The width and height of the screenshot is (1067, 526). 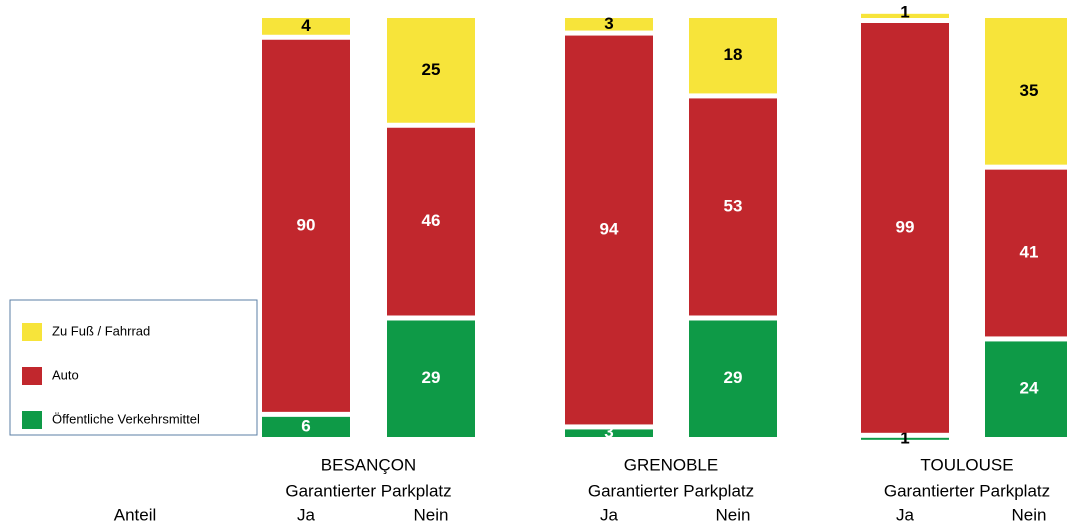 I want to click on value-label: 18, so click(x=733, y=54).